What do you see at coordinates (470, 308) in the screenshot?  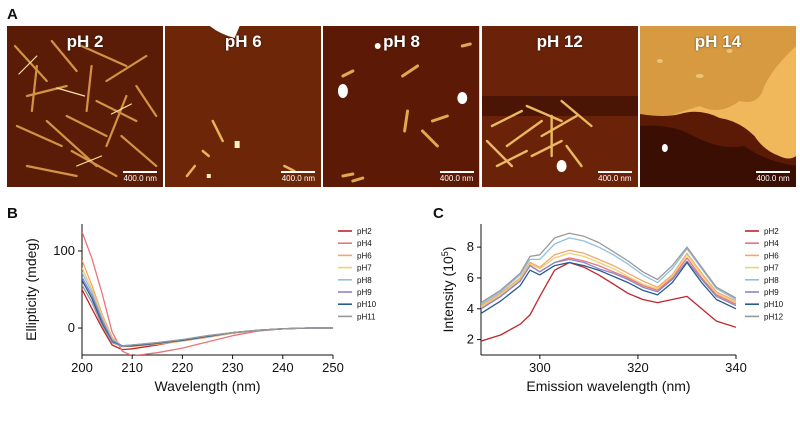 I see `y-tick-label: 4` at bounding box center [470, 308].